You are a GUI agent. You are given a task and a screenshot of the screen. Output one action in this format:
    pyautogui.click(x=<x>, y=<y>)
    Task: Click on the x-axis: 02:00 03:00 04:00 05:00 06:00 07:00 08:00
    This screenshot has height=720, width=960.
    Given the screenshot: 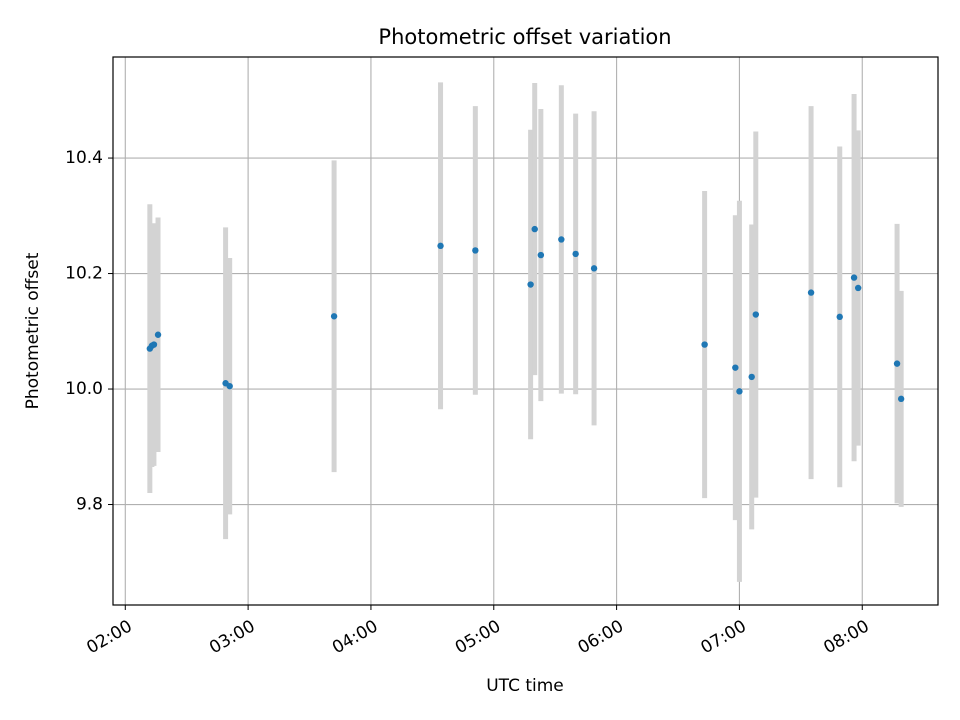 What is the action you would take?
    pyautogui.click(x=478, y=631)
    